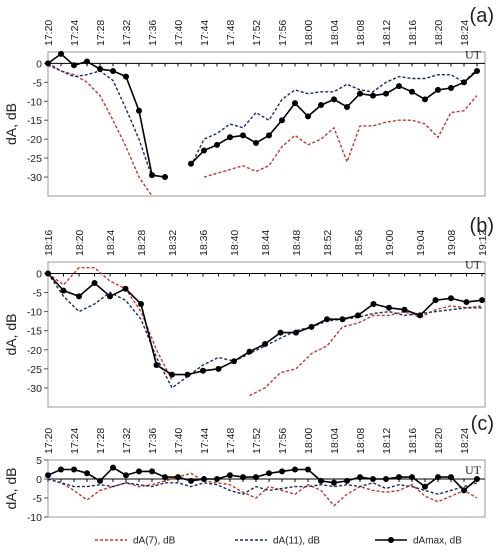 This screenshot has height=555, width=499. Describe the element at coordinates (49, 441) in the screenshot. I see `x-tick-label: 17:20` at that location.